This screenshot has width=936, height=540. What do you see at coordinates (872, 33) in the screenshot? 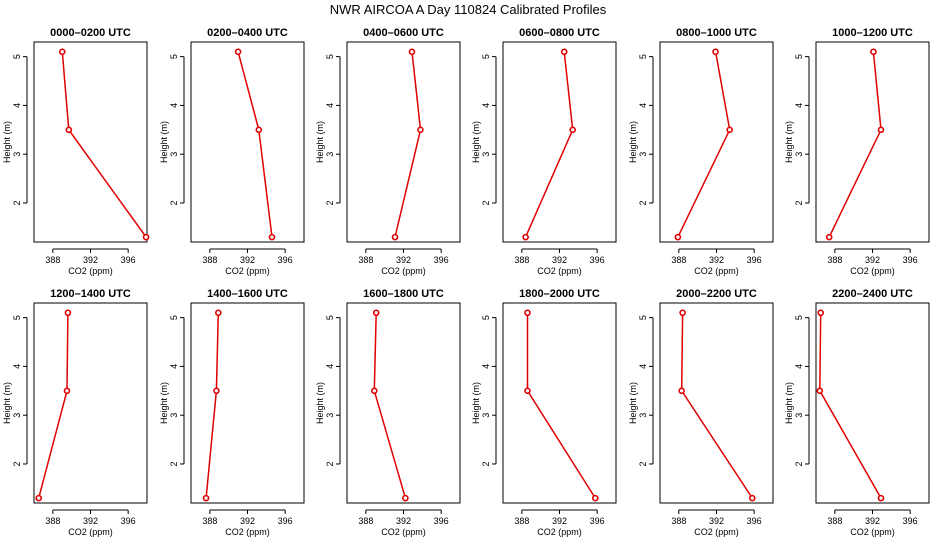
I see `panel-title: 1000–1200 UTC` at bounding box center [872, 33].